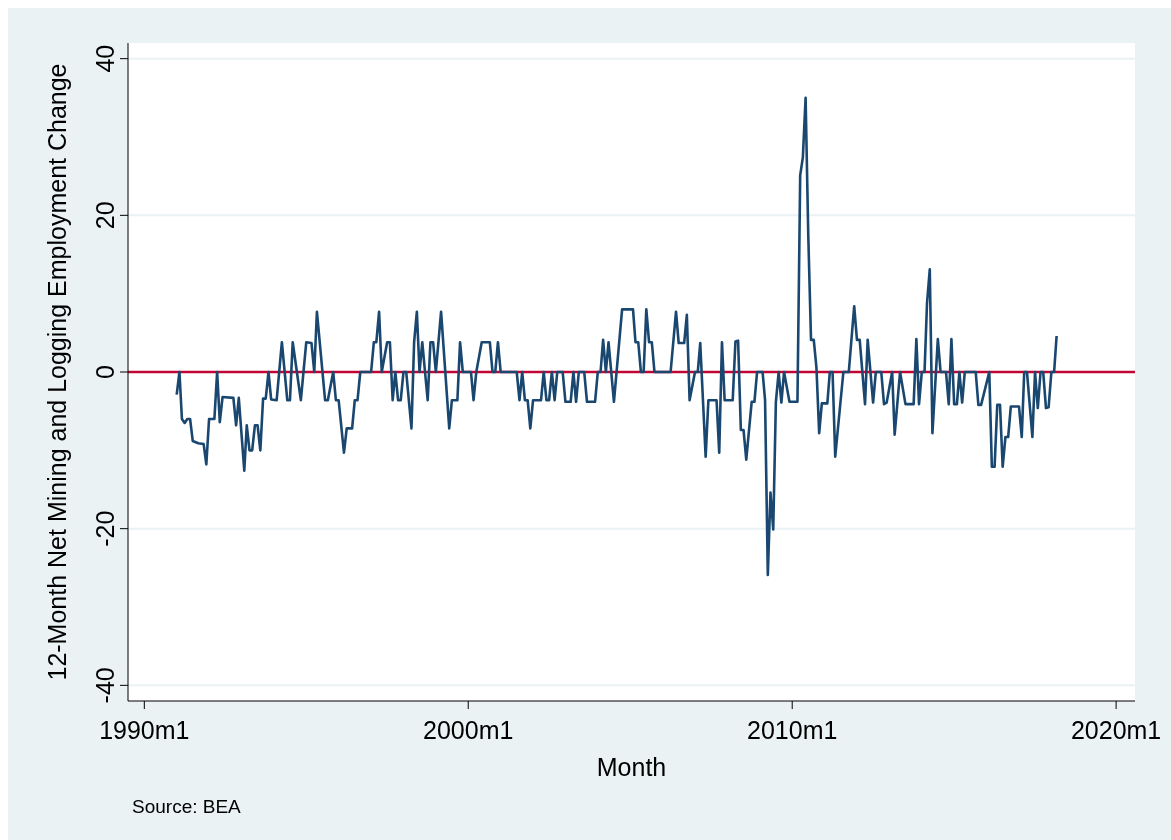 This screenshot has width=1171, height=840. Describe the element at coordinates (792, 730) in the screenshot. I see `x-tick-label: 2010m1` at that location.